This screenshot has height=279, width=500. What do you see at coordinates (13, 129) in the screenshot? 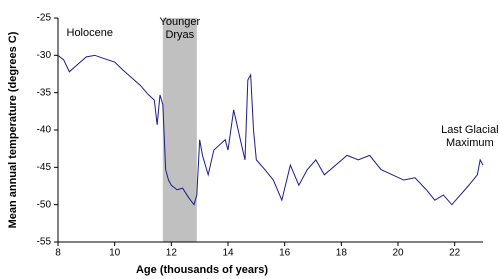
I see `y-axis-label: Mean annual temperature (degrees C)` at bounding box center [13, 129].